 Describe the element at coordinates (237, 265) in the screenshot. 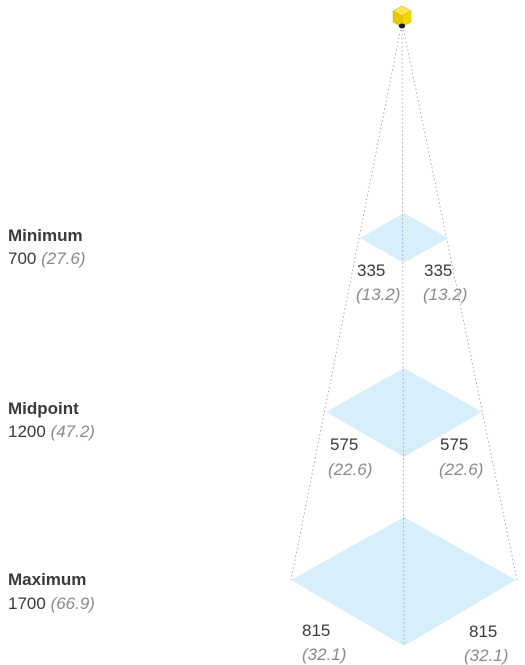

I see `level-minimum: Minimum 700 (27.6) 335 (13.2) 335 (13.2)` at that location.